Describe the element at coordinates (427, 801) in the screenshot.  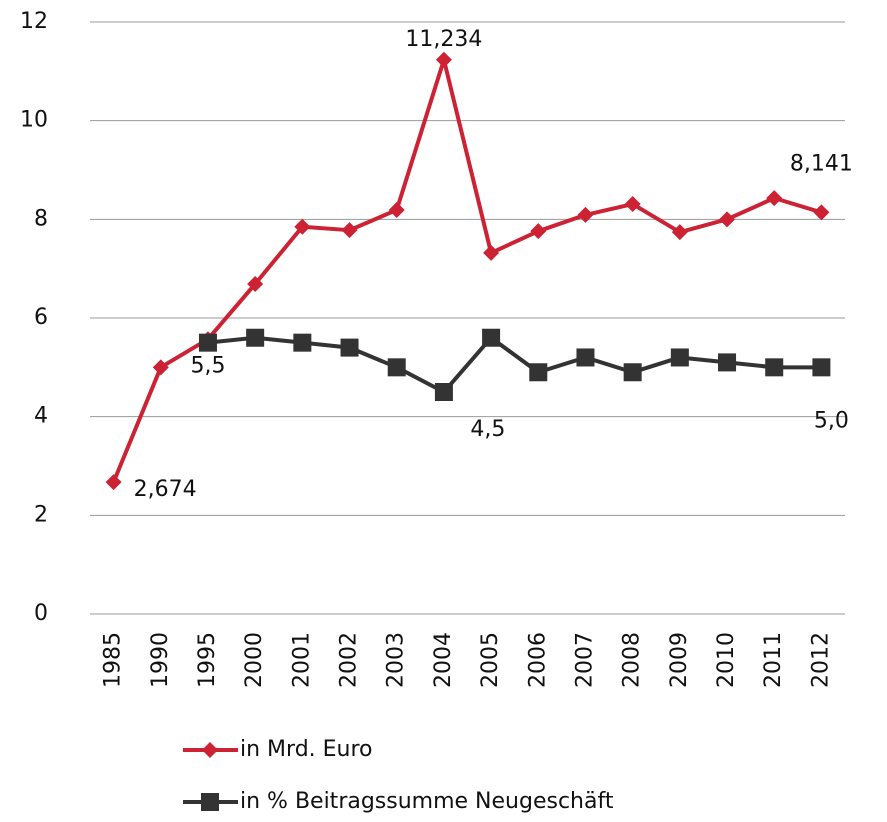
I see `legend-label: in % Beitragssumme Neugeschäft` at that location.